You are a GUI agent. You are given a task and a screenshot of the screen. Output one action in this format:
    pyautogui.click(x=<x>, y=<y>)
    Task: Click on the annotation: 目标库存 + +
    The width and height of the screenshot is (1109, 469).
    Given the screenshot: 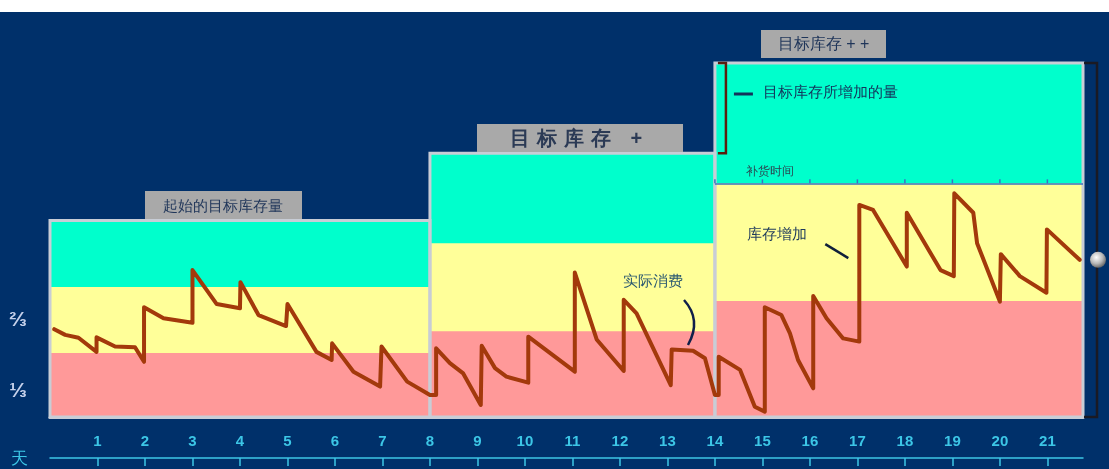 What is the action you would take?
    pyautogui.click(x=823, y=43)
    